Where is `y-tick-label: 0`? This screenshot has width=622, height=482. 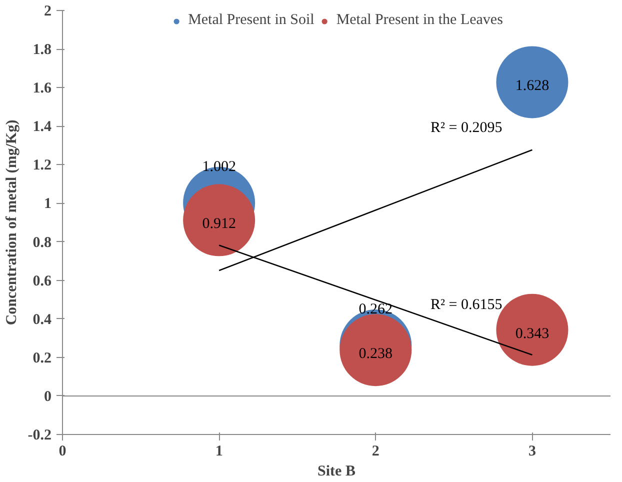 y-tick-label: 0 is located at coordinates (48, 396).